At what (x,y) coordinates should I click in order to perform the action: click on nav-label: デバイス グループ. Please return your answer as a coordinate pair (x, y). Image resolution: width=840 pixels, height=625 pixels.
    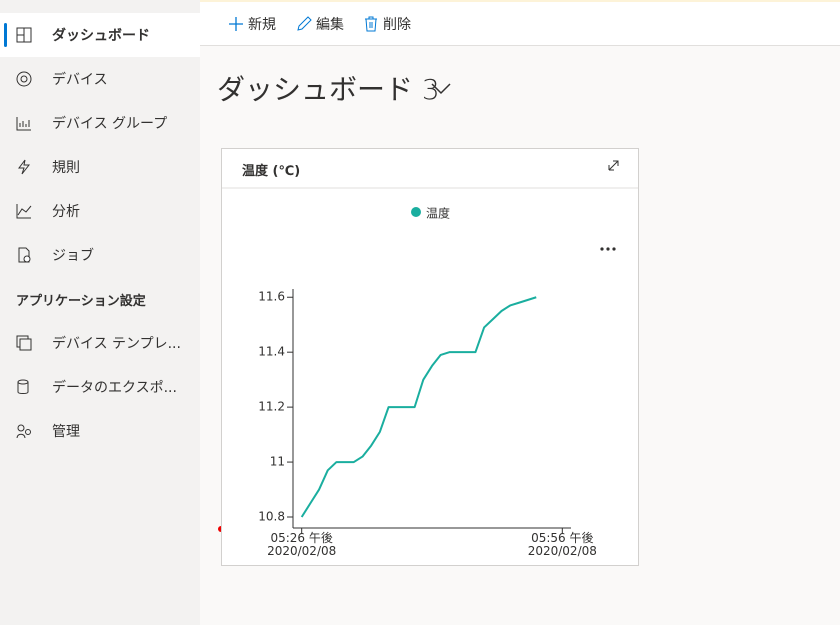
    Looking at the image, I should click on (110, 124).